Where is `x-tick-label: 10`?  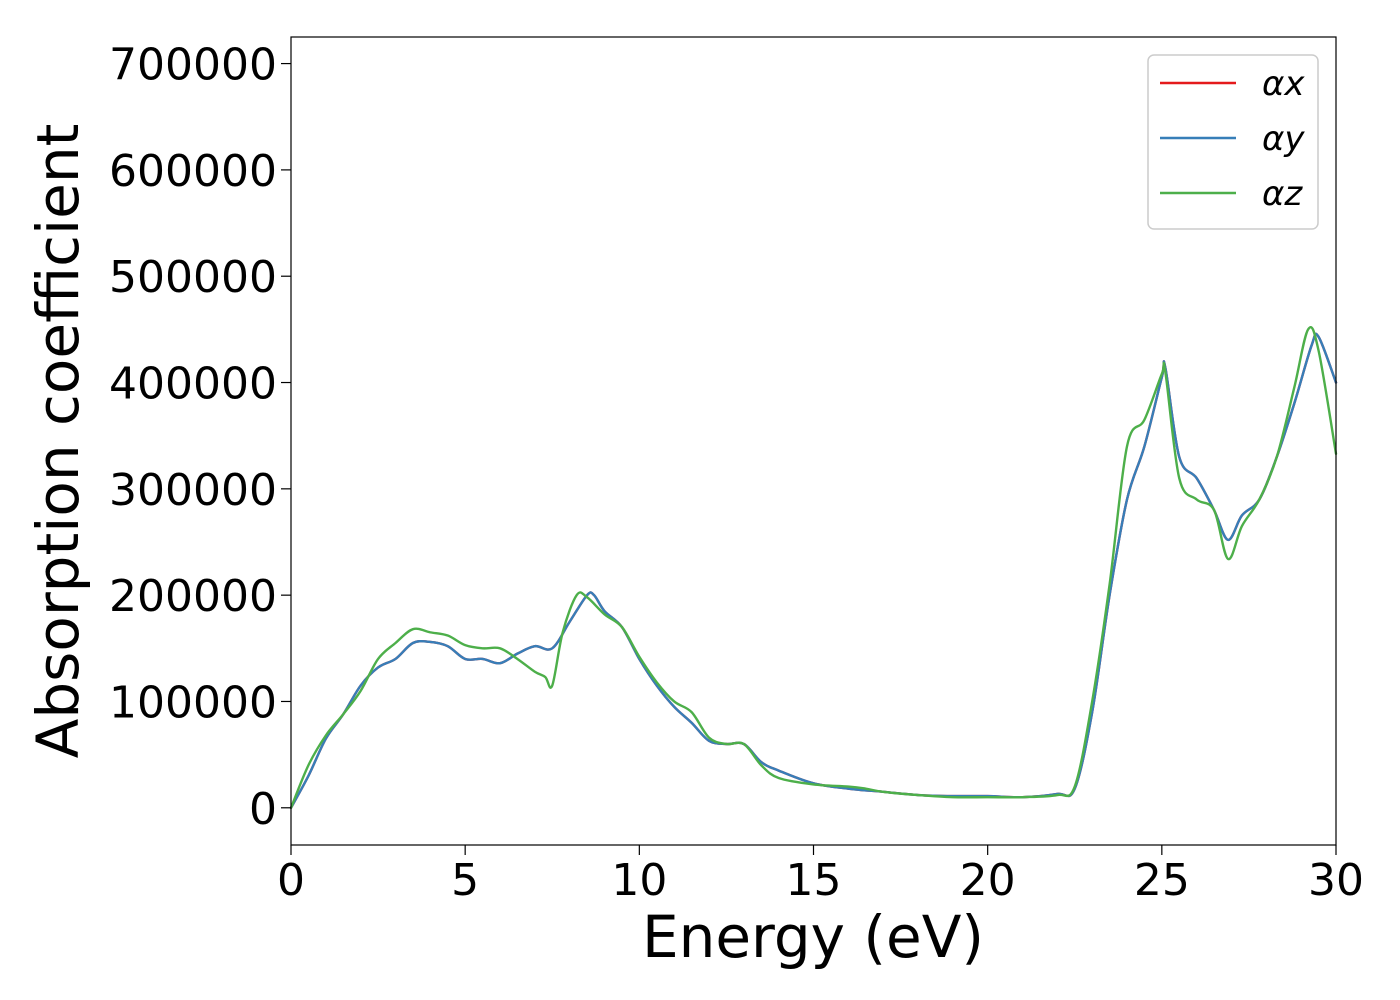
x-tick-label: 10 is located at coordinates (639, 880).